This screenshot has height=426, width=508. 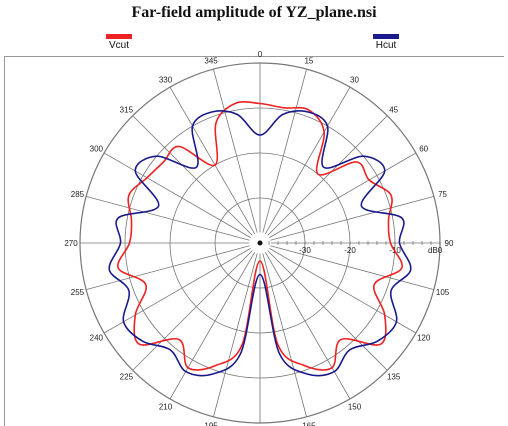 What do you see at coordinates (443, 292) in the screenshot?
I see `angle-tick-label: 105` at bounding box center [443, 292].